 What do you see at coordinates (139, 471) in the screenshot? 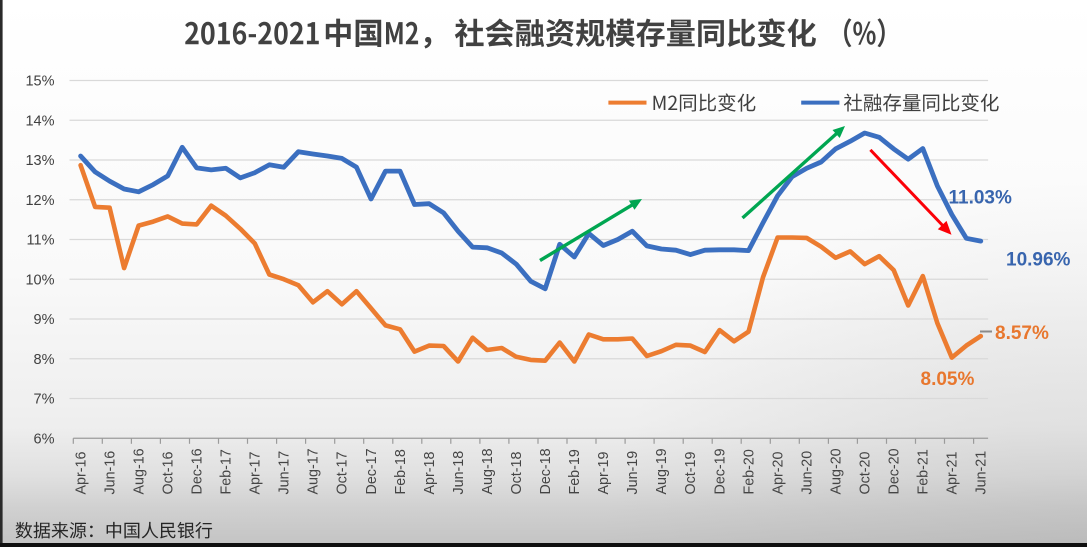
I see `svg-text: Aug-16` at bounding box center [139, 471].